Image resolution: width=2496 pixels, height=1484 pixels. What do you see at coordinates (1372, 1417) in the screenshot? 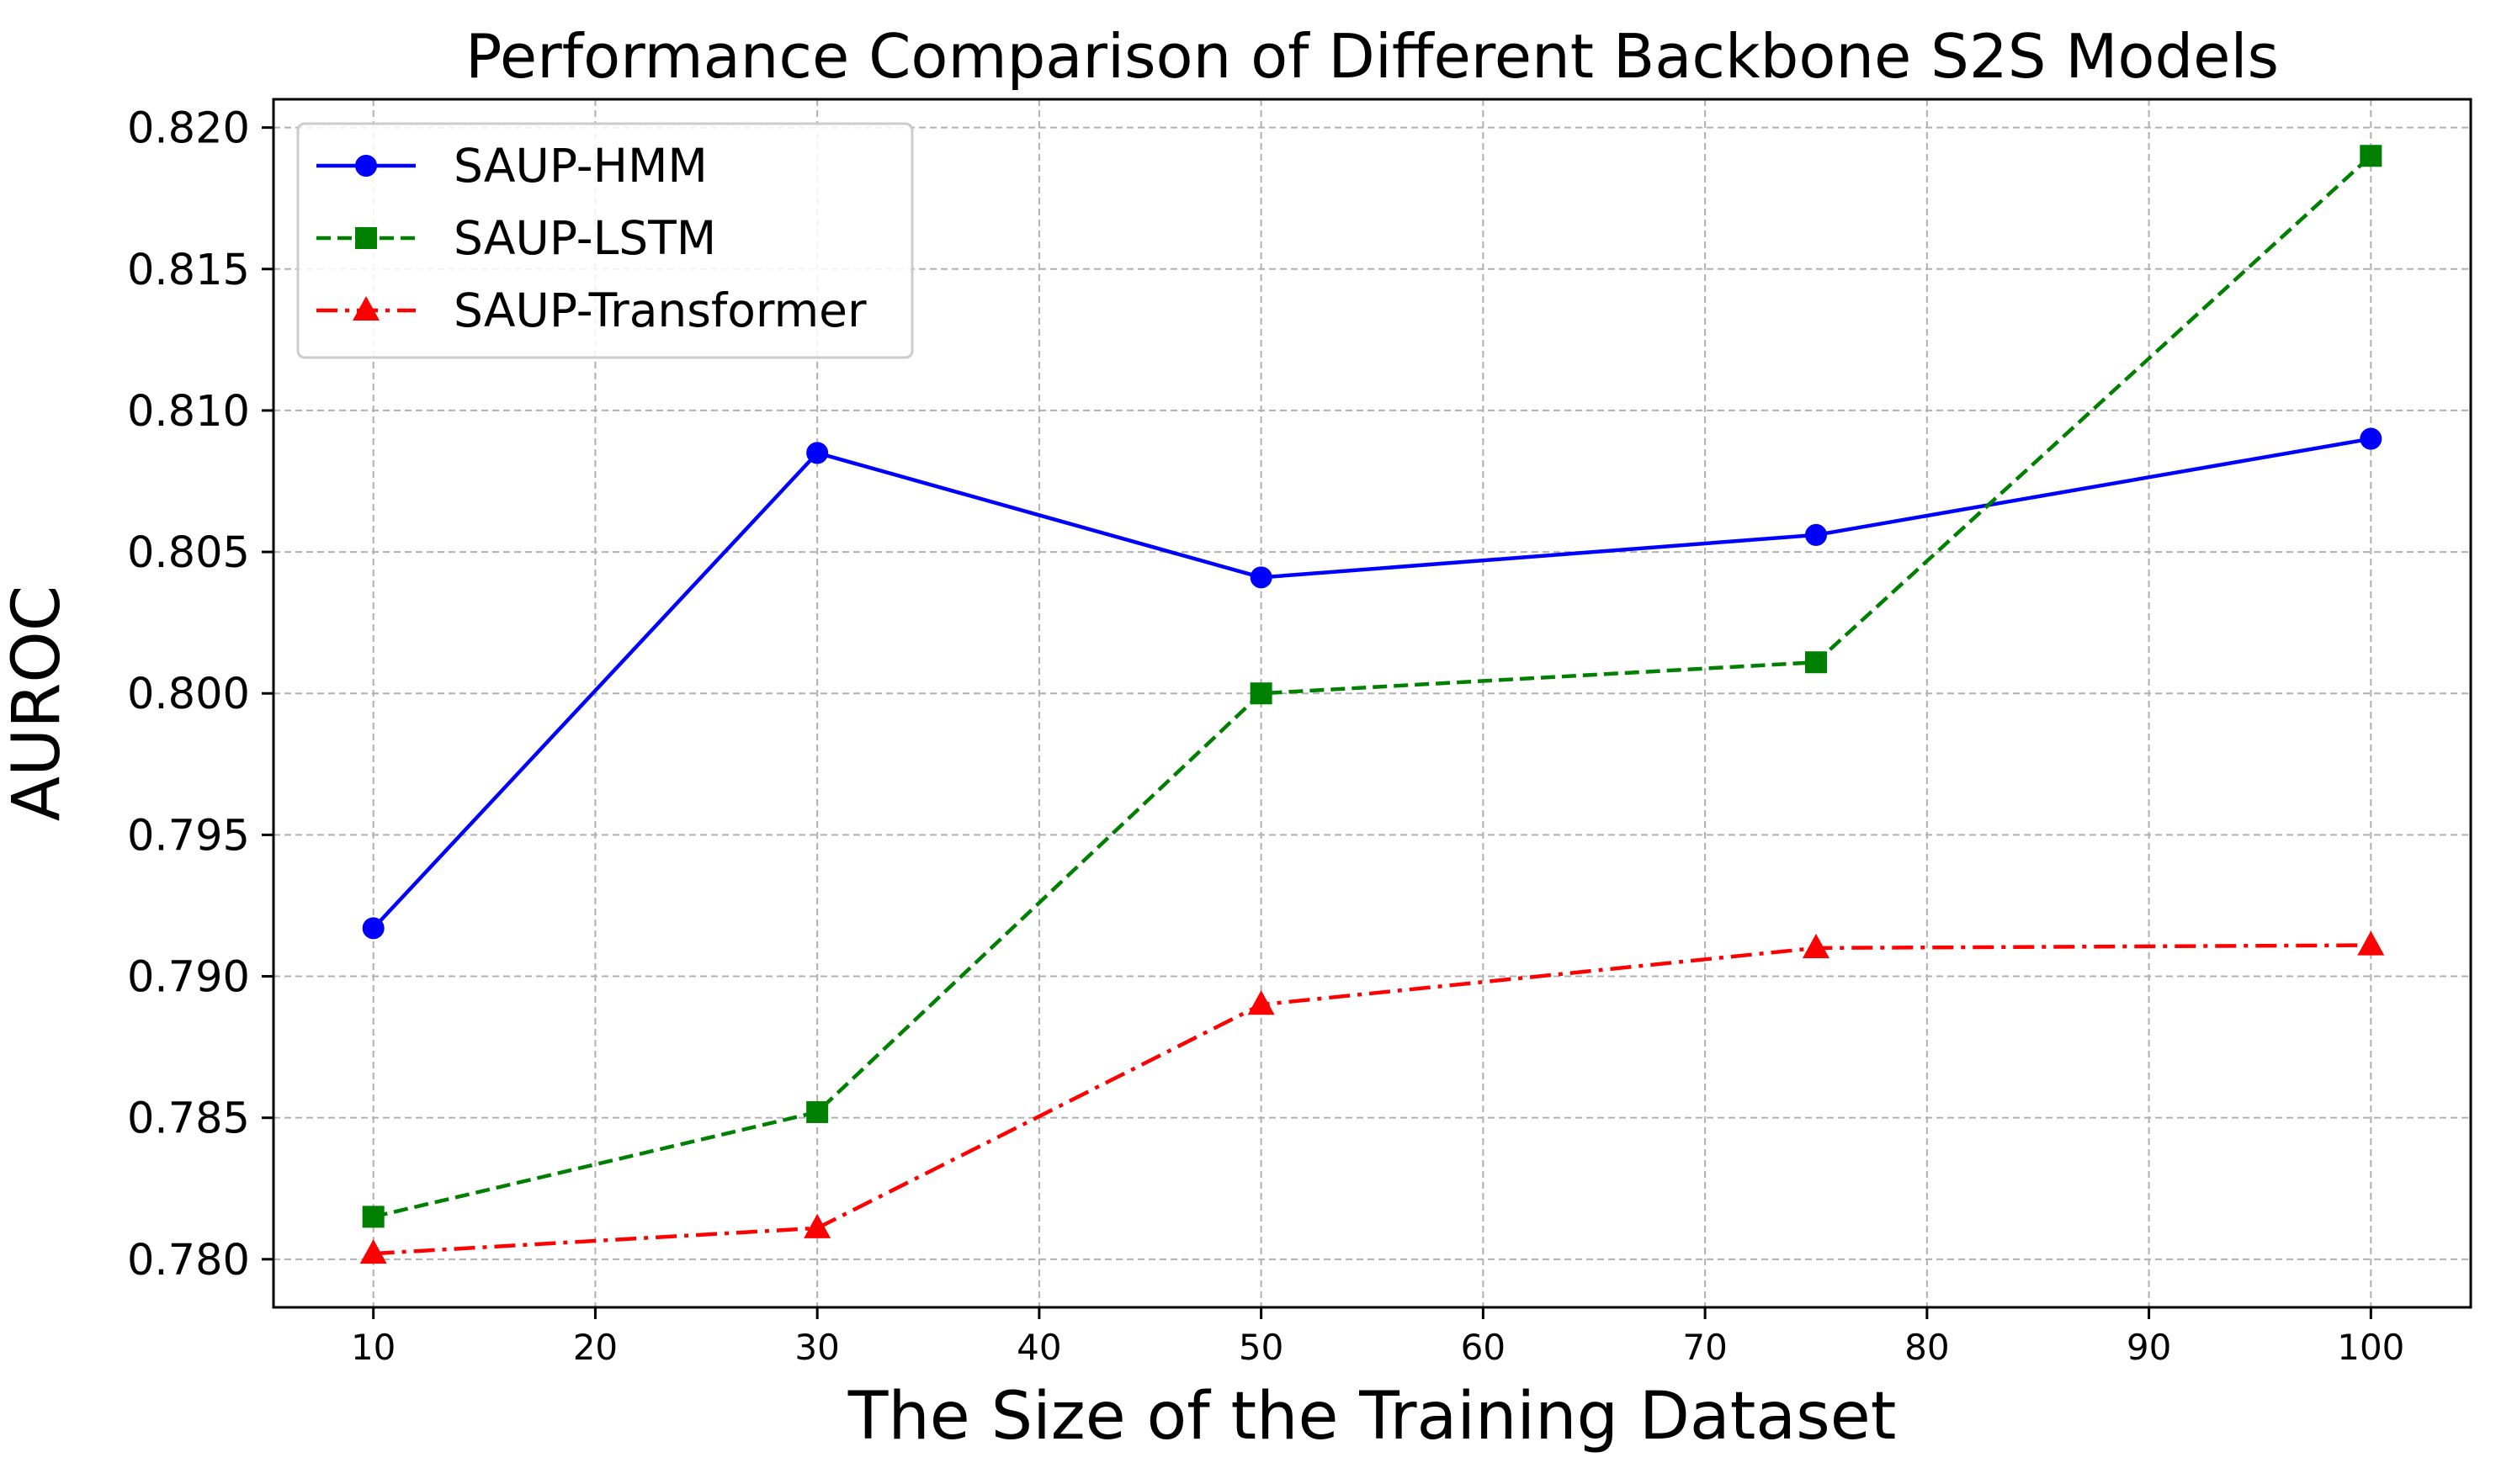
I see `x-axis-label: The Size of the Training Dataset` at bounding box center [1372, 1417].